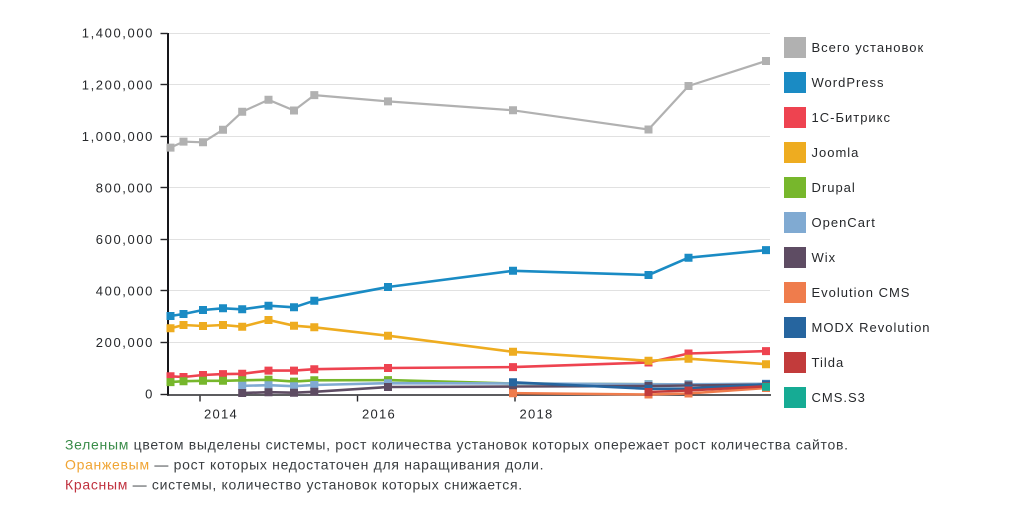 The image size is (1019, 520). What do you see at coordinates (848, 82) in the screenshot?
I see `svg-text: WordPress` at bounding box center [848, 82].